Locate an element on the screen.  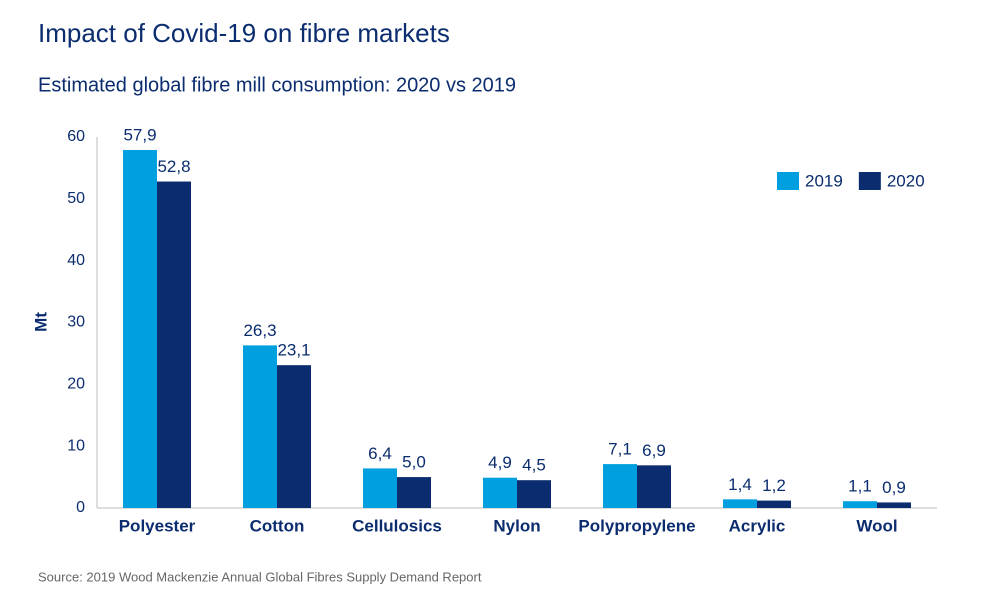
value-label: 4,5 is located at coordinates (534, 465).